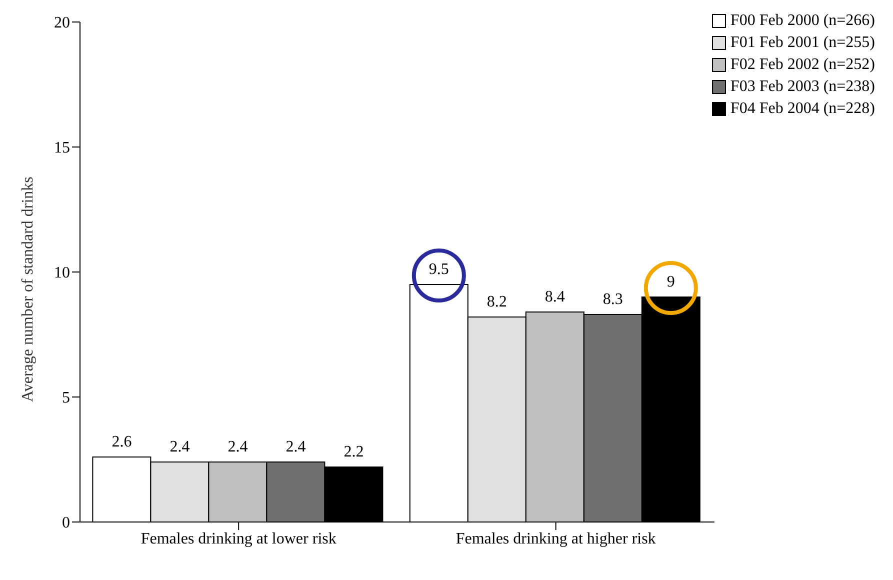 This screenshot has height=580, width=893. Describe the element at coordinates (556, 539) in the screenshot. I see `x-tick-label: Females drinking at higher risk` at that location.